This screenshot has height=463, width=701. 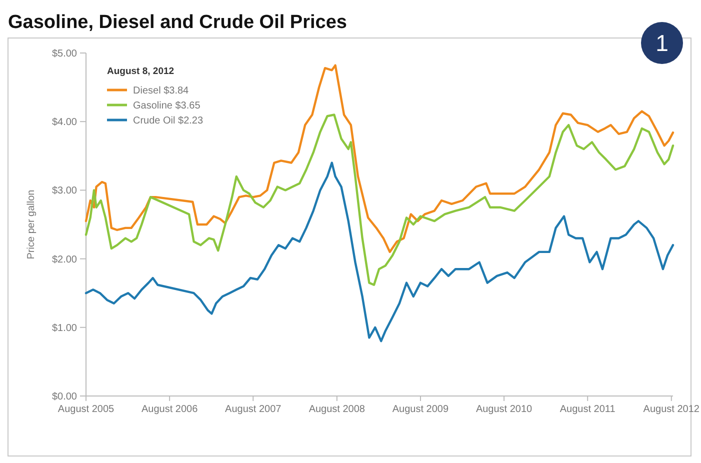 What do you see at coordinates (140, 71) in the screenshot?
I see `legend-title: August 8, 2012` at bounding box center [140, 71].